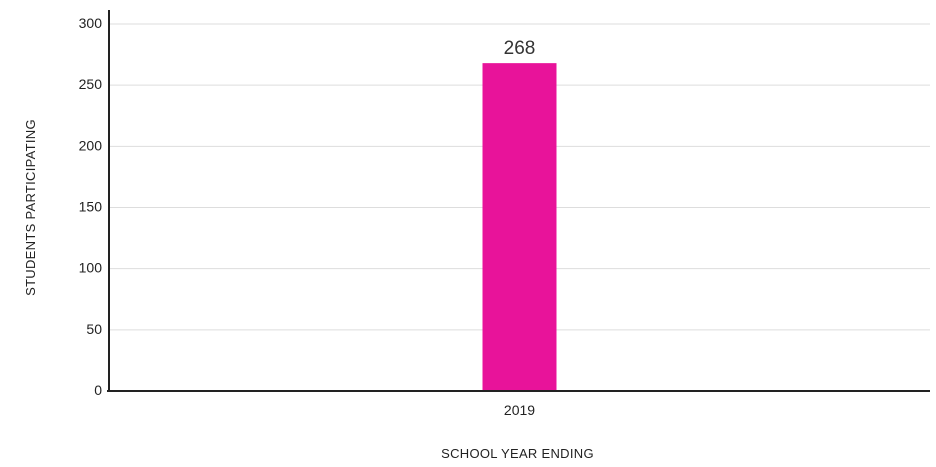 This screenshot has width=936, height=467. What do you see at coordinates (30, 207) in the screenshot?
I see `y-axis-title: STUDENTS PARTICIPATING` at bounding box center [30, 207].